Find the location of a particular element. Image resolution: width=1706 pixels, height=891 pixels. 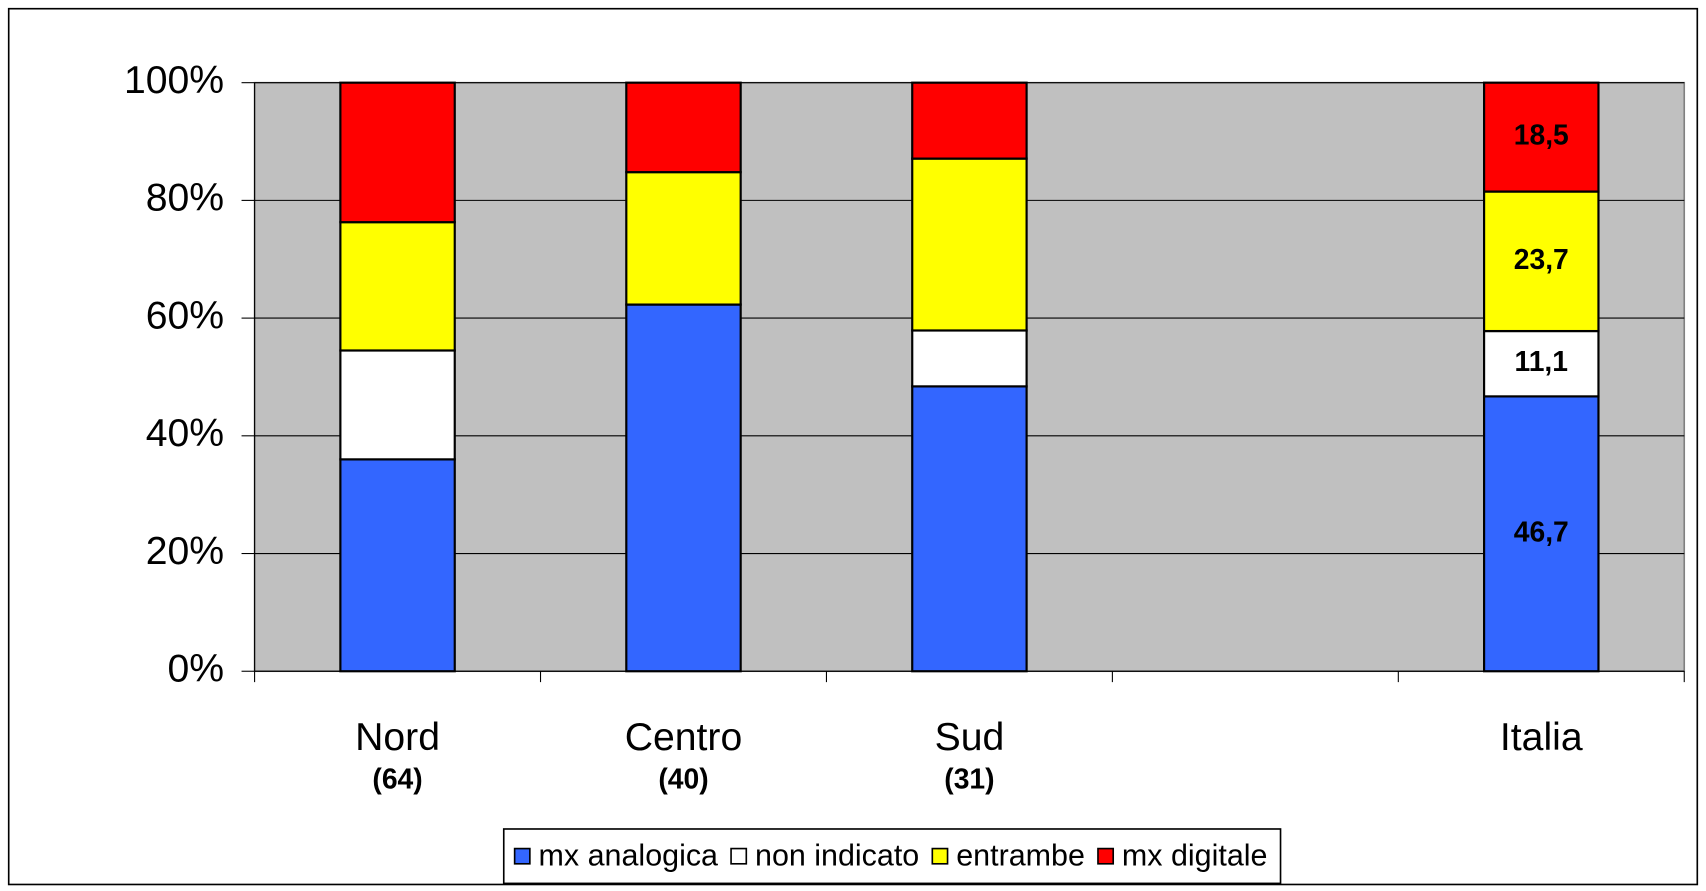

value-label: 46,7 is located at coordinates (1541, 531).